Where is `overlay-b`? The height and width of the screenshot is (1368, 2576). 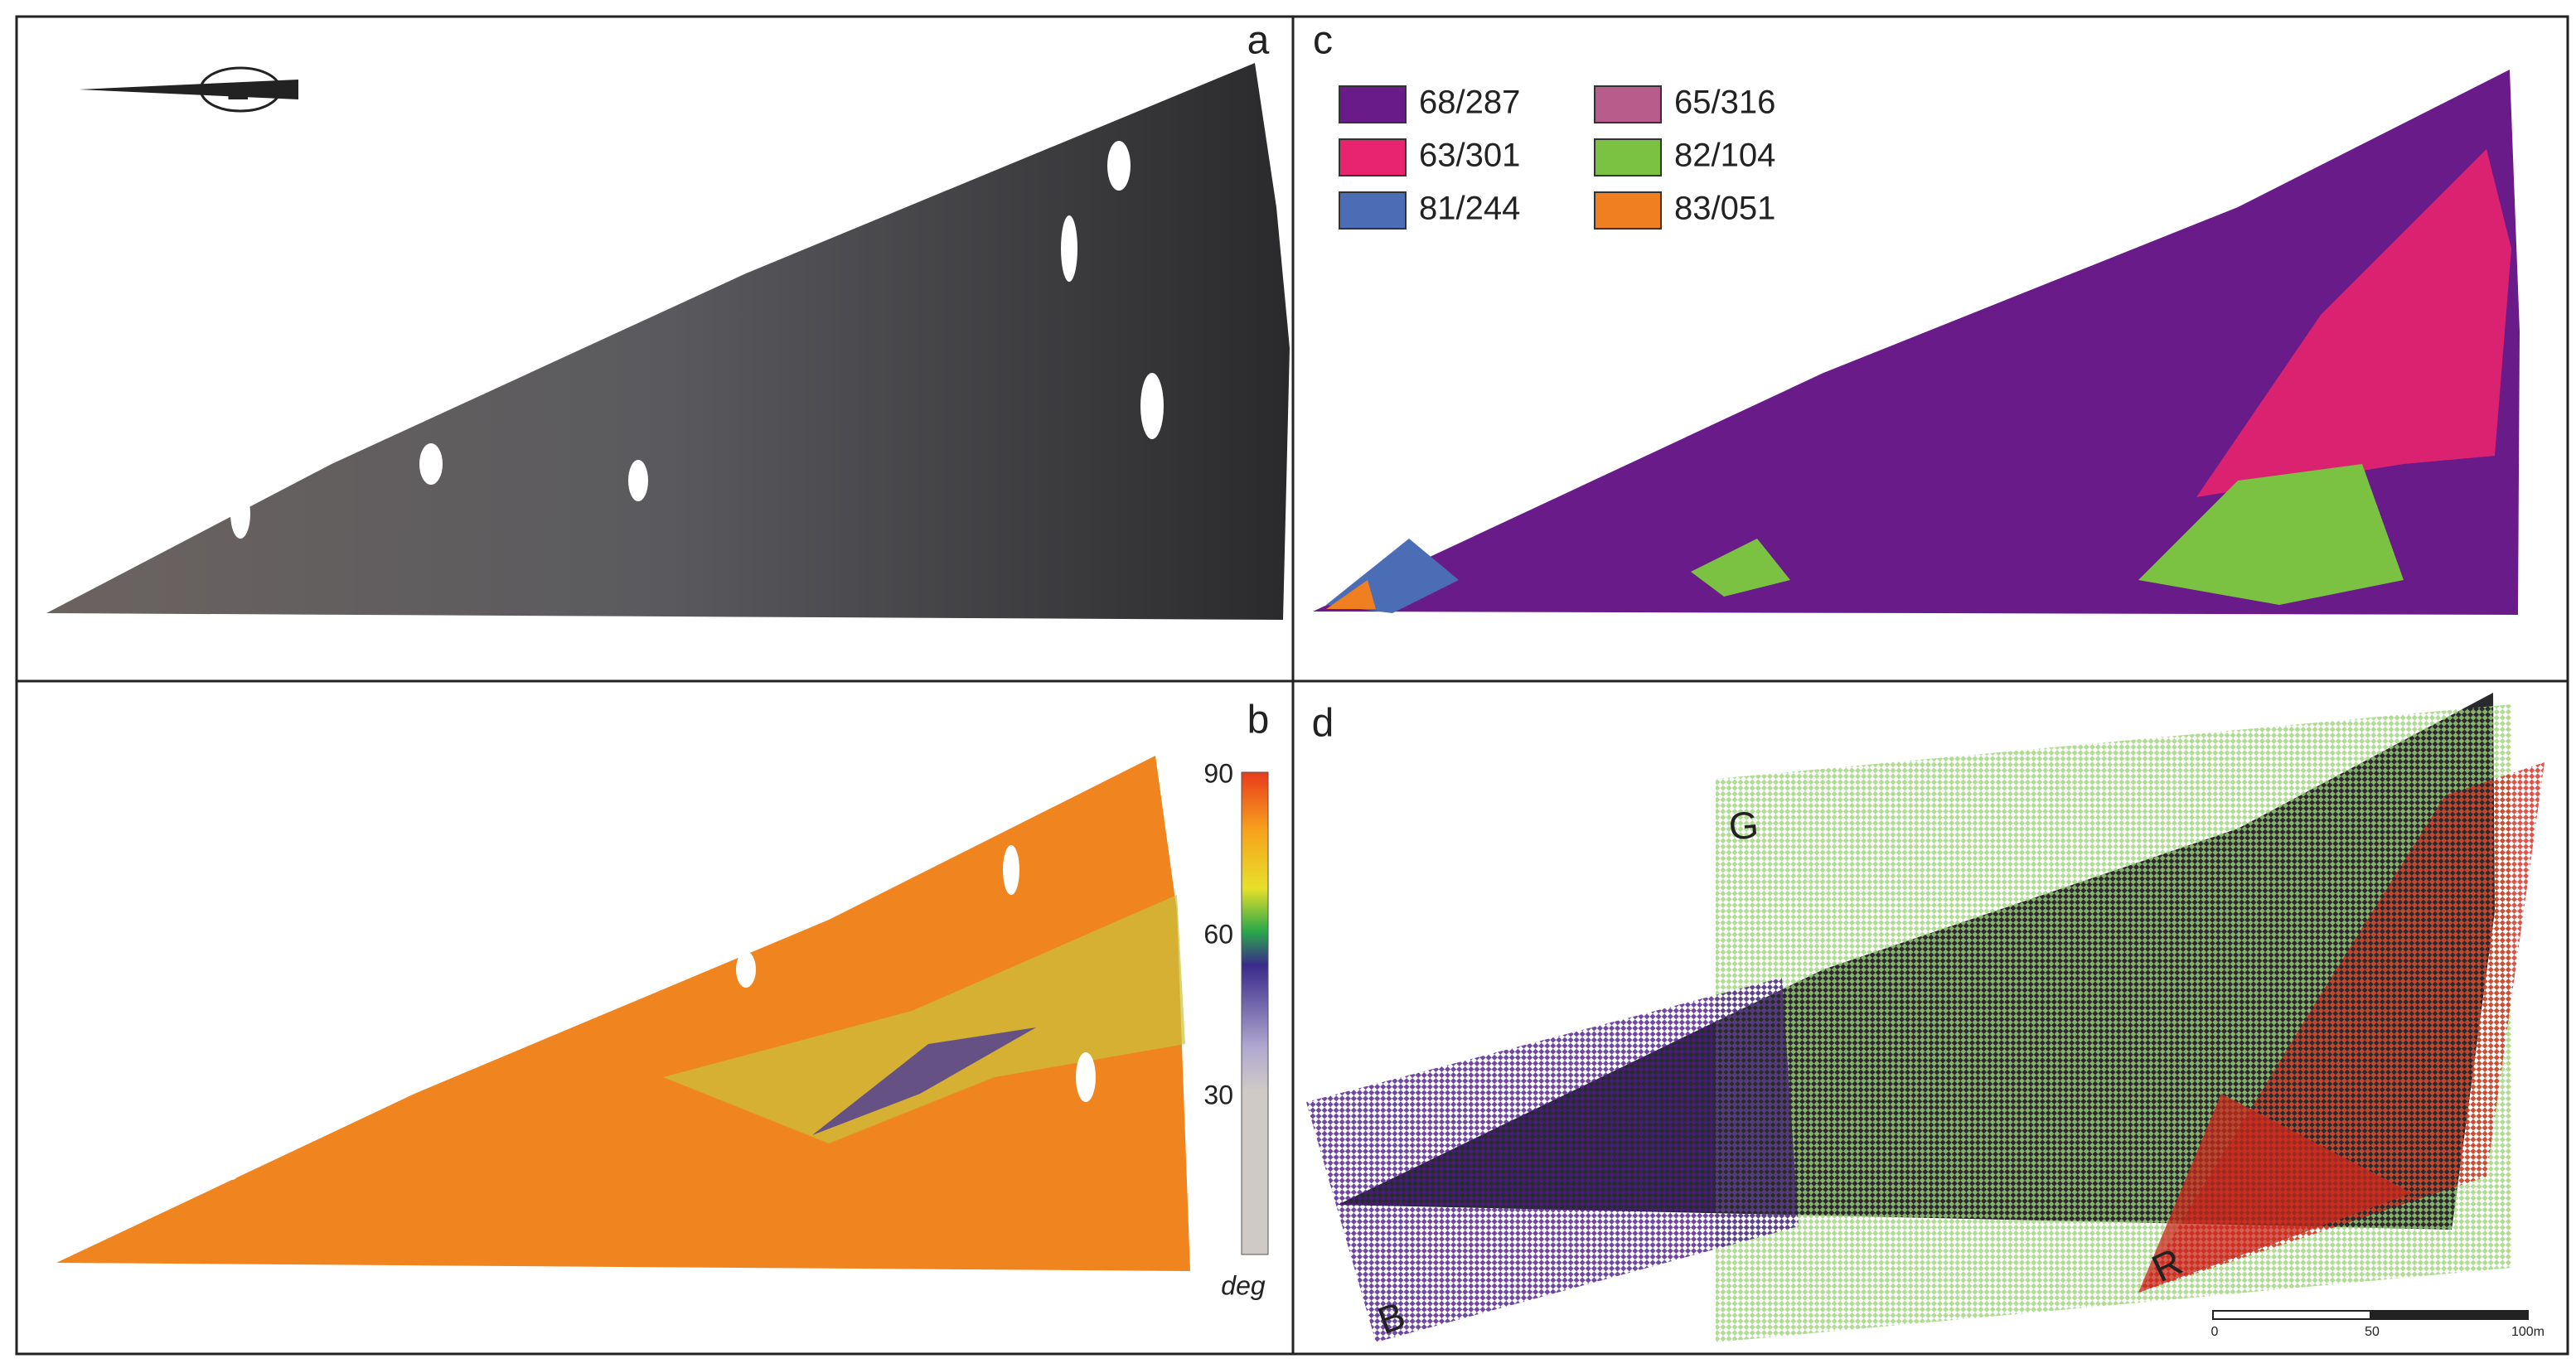 overlay-b is located at coordinates (1552, 1160).